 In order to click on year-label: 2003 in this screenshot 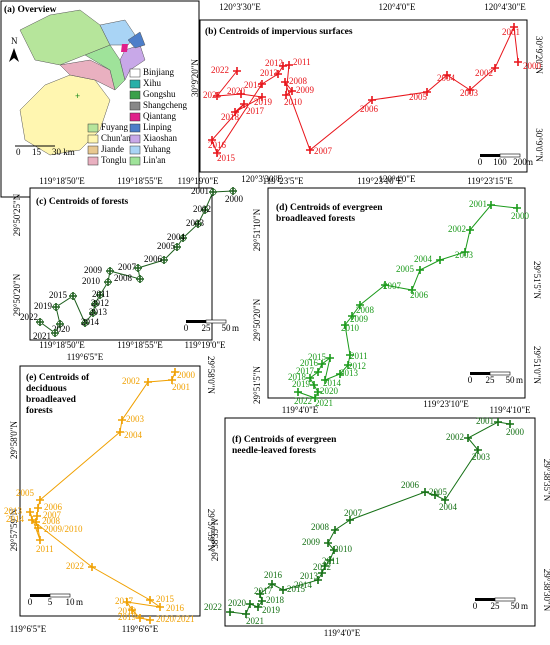, I will do `click(135, 419)`.